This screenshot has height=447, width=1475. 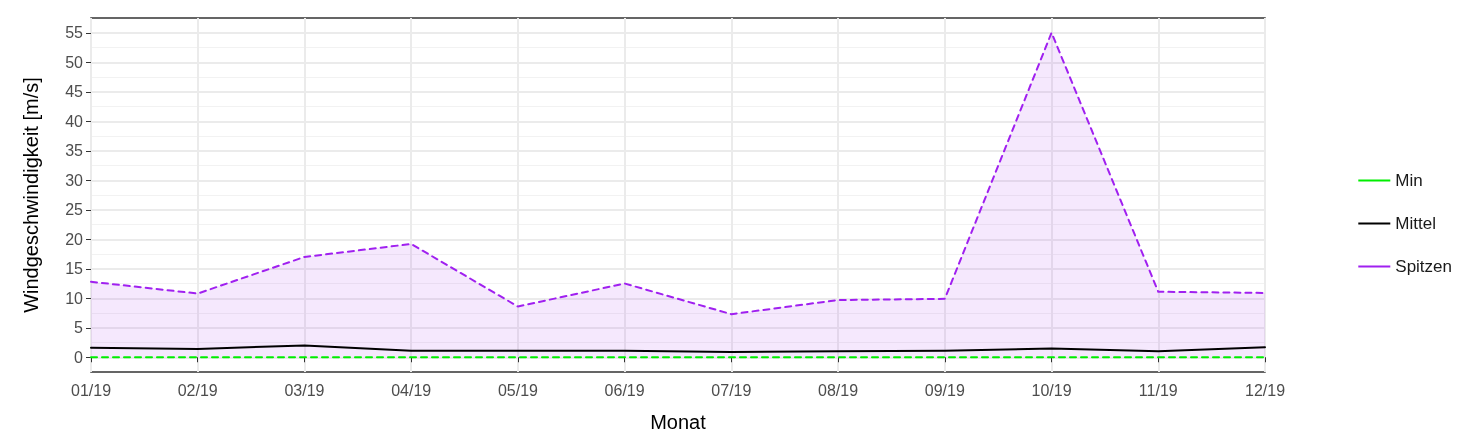 What do you see at coordinates (1158, 390) in the screenshot?
I see `x-tick-label: 11/19` at bounding box center [1158, 390].